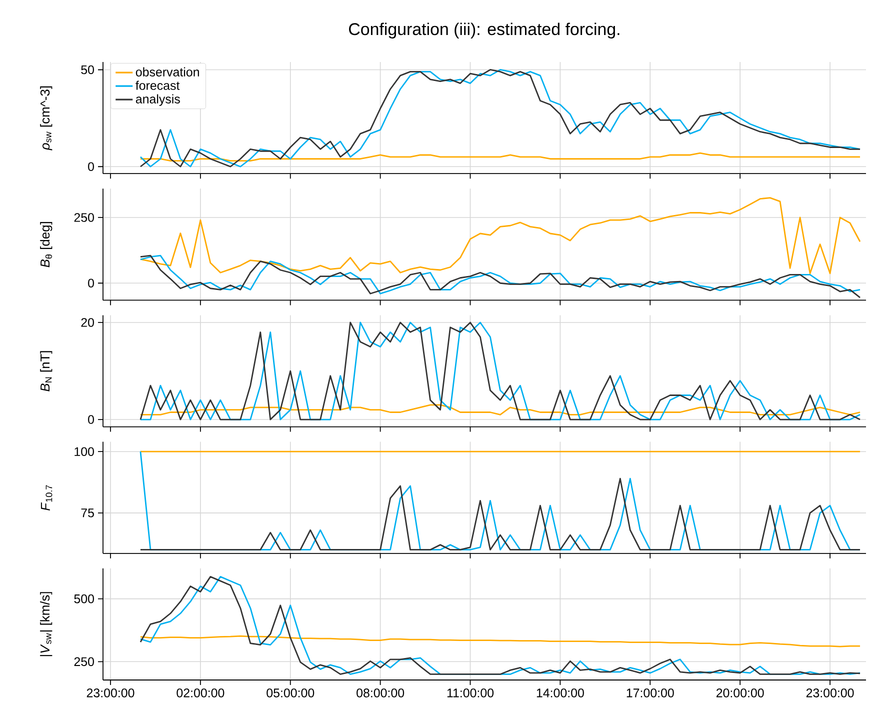 This screenshot has height=717, width=891. What do you see at coordinates (470, 693) in the screenshot?
I see `x-tick-label: 11:00:00` at bounding box center [470, 693].